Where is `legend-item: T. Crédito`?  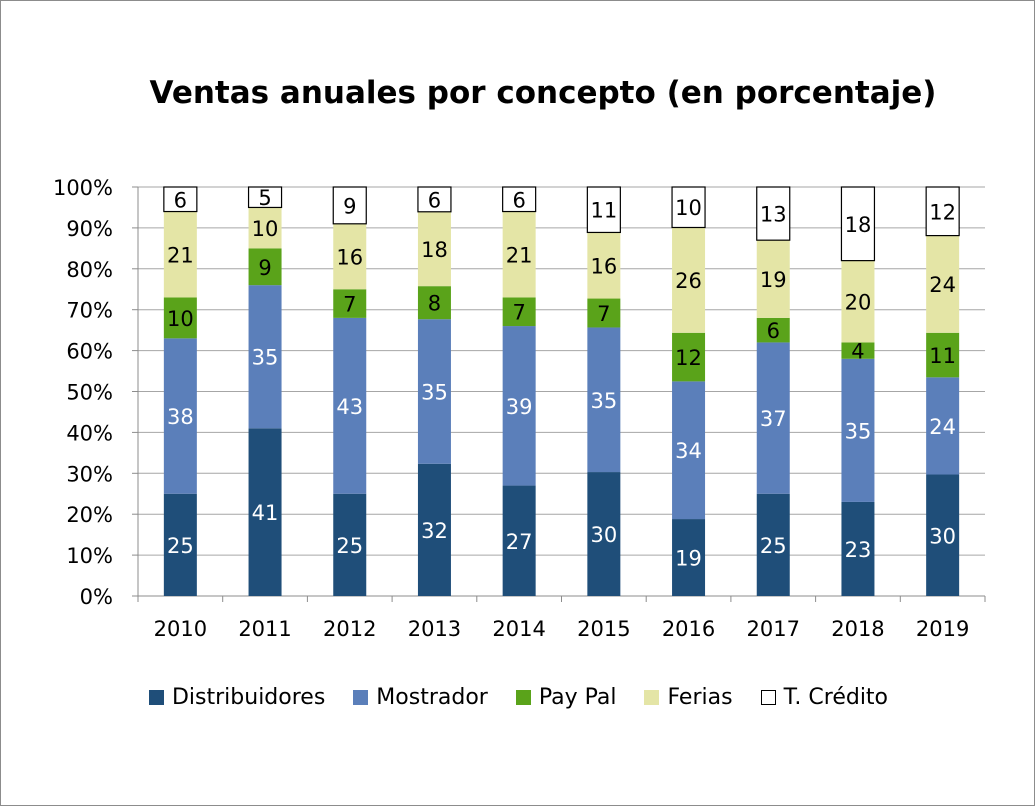
legend-item: T. Crédito is located at coordinates (824, 697).